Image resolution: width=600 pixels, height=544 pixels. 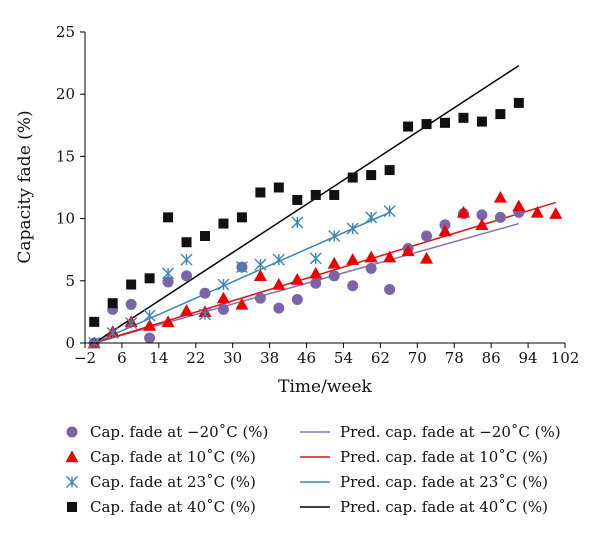 I want to click on legend-label: Pred. cap. fade at 40˚C (%), so click(x=444, y=507).